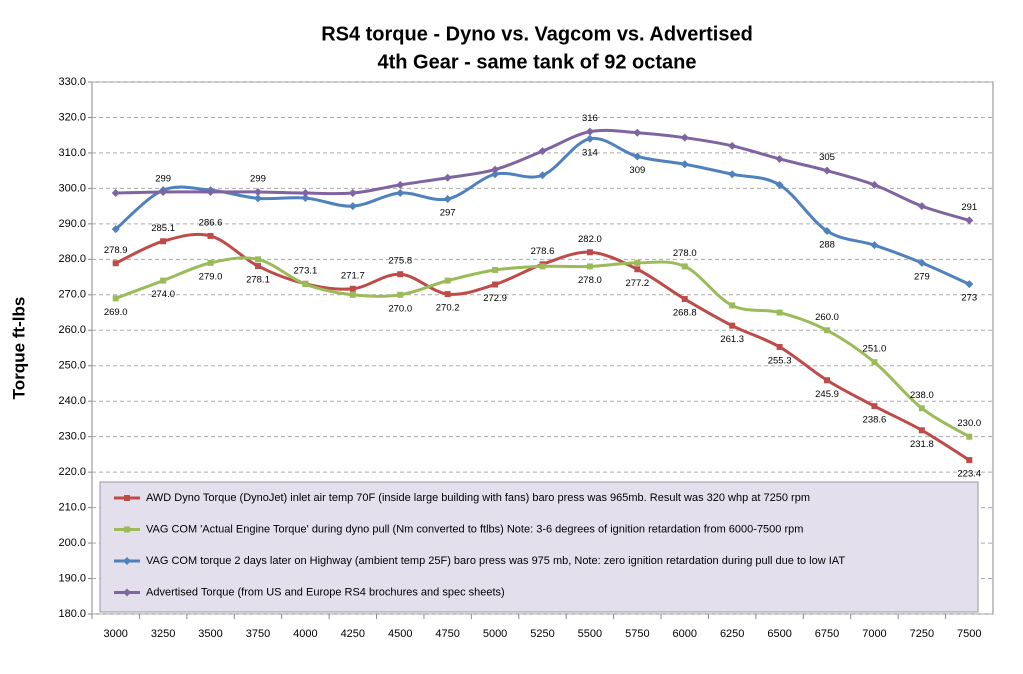 The height and width of the screenshot is (674, 1023). I want to click on data-label: 278.0, so click(590, 280).